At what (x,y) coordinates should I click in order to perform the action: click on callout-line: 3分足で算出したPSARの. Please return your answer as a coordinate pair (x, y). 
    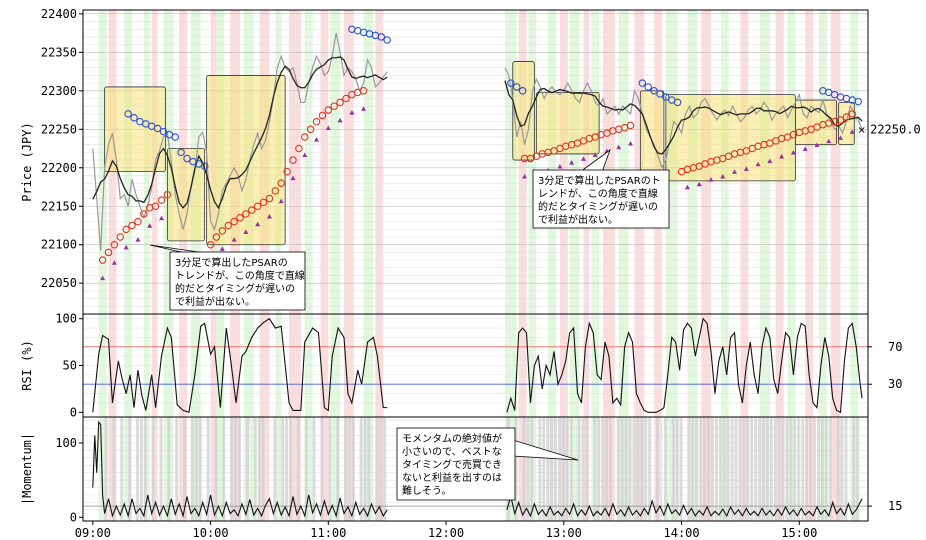
    Looking at the image, I should click on (231, 262).